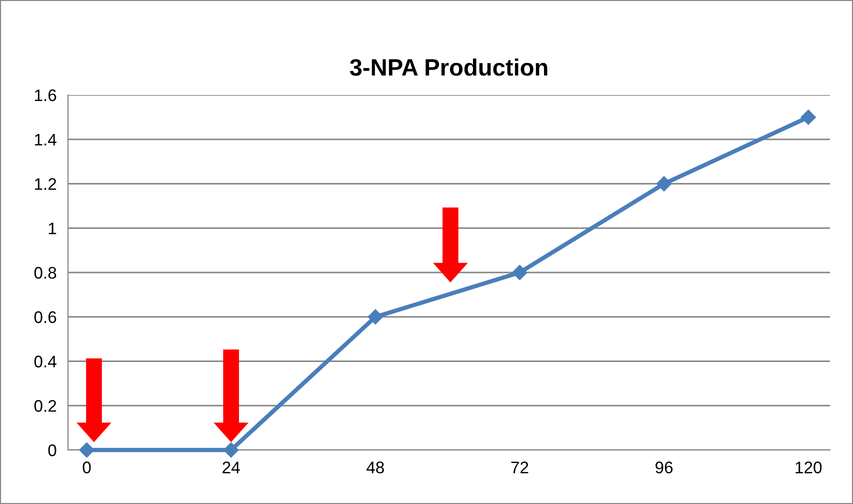  What do you see at coordinates (45, 362) in the screenshot?
I see `y-tick-label: 0.4` at bounding box center [45, 362].